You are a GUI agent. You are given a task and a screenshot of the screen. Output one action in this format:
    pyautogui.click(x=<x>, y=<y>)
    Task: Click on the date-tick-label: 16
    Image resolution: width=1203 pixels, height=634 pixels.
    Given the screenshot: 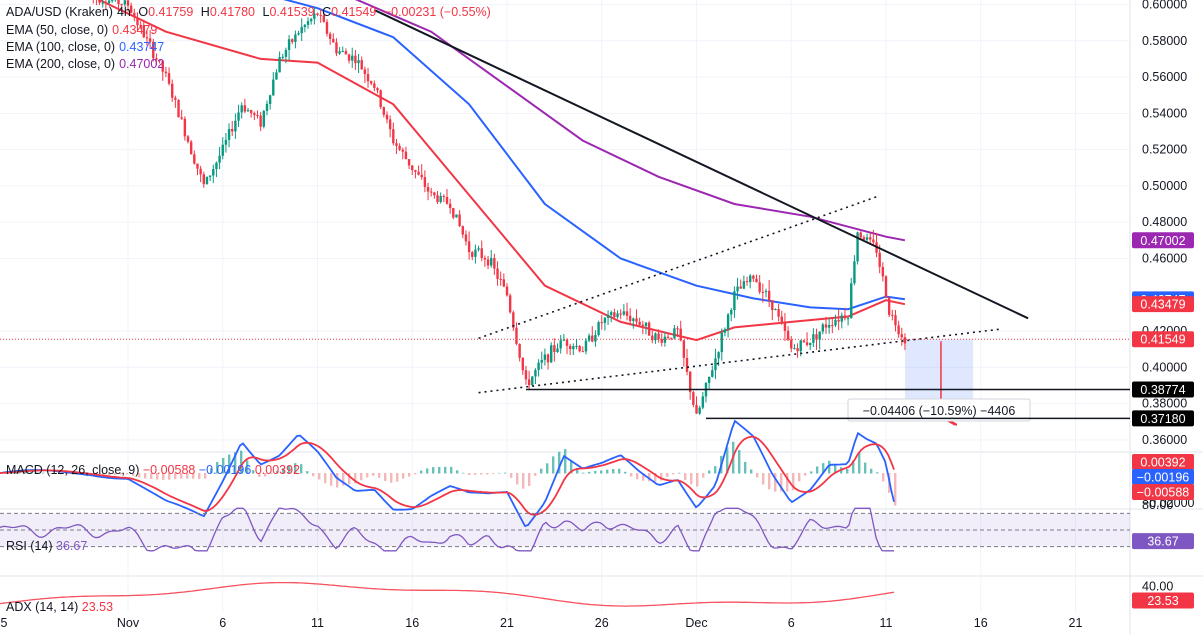 What is the action you would take?
    pyautogui.click(x=981, y=623)
    